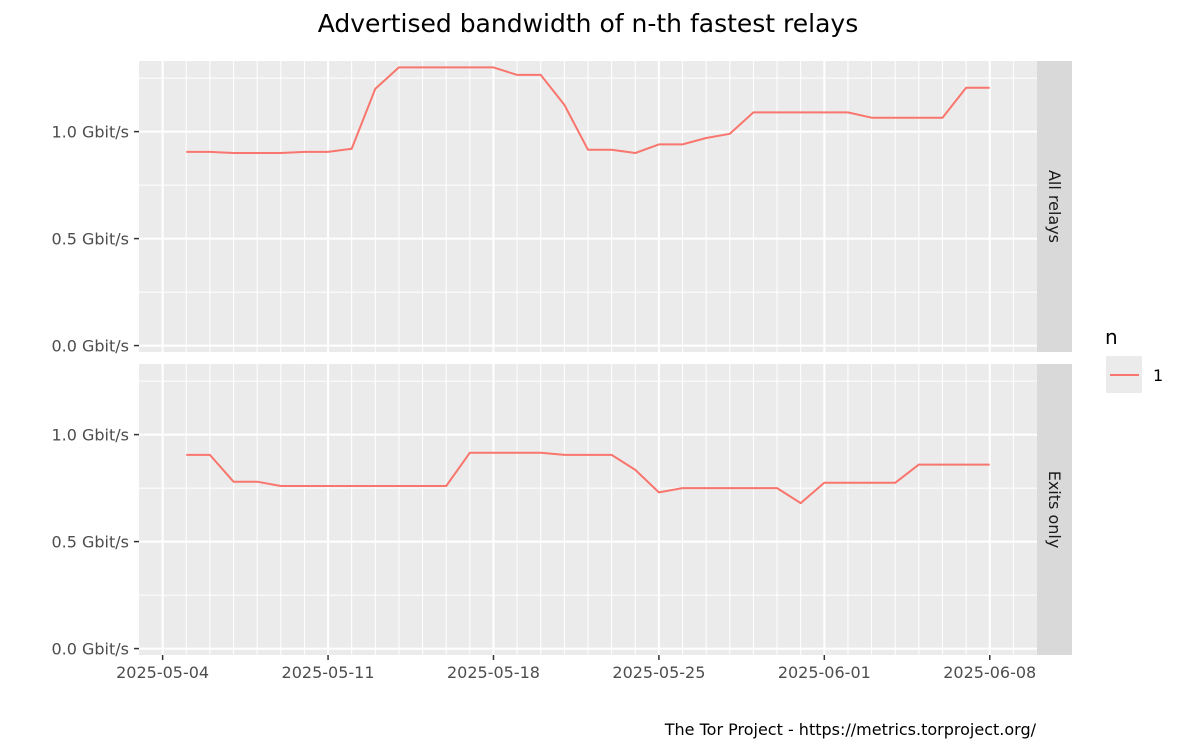 This screenshot has width=1200, height=750. What do you see at coordinates (1158, 375) in the screenshot?
I see `legend-label: 1` at bounding box center [1158, 375].